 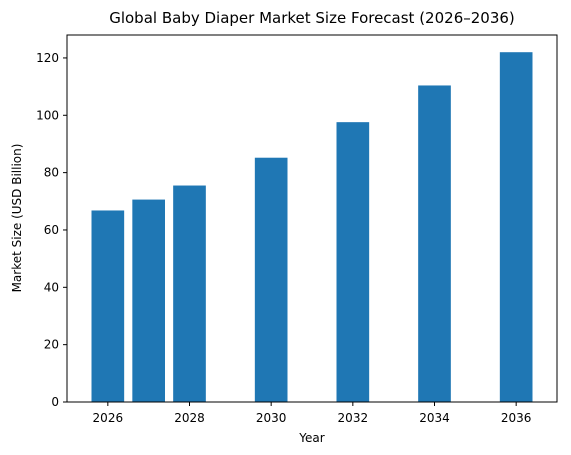 I want to click on bar-2036, so click(x=516, y=227).